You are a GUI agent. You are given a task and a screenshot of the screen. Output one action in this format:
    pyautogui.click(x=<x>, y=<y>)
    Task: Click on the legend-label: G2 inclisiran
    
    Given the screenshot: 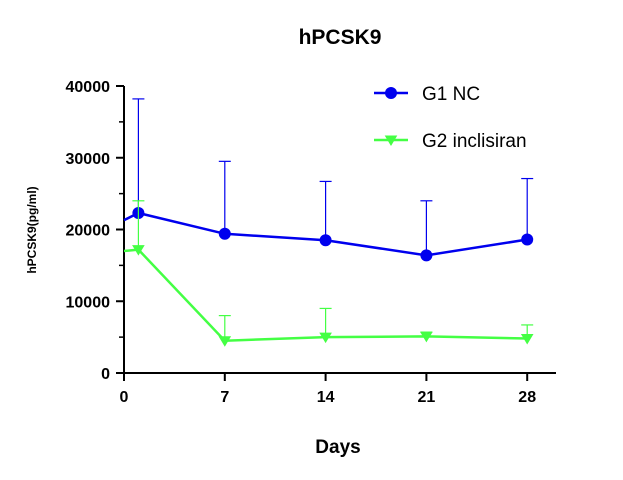 What is the action you would take?
    pyautogui.click(x=474, y=141)
    